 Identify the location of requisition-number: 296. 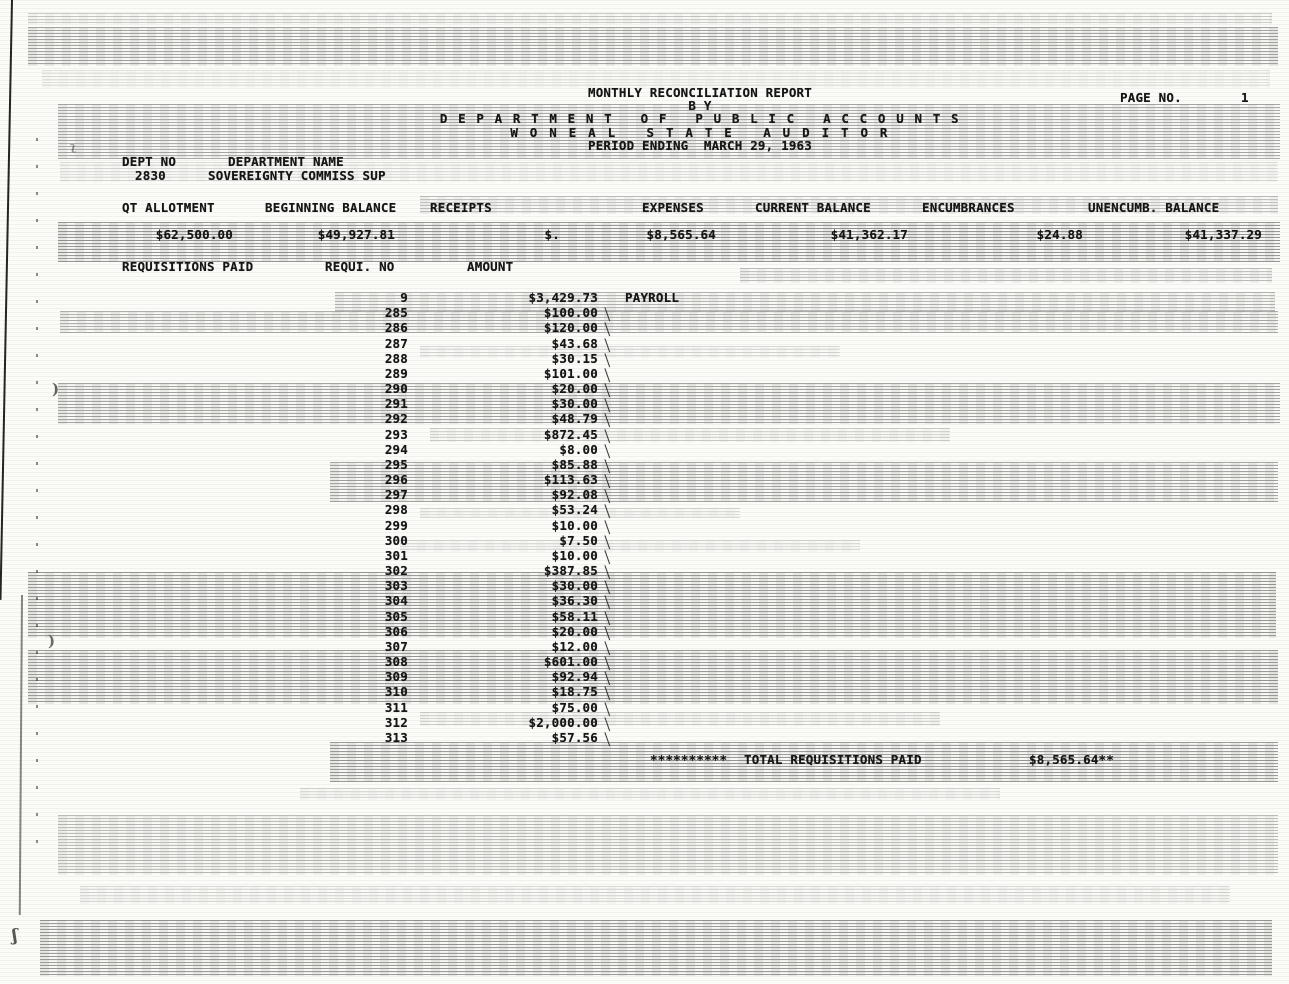
(396, 480).